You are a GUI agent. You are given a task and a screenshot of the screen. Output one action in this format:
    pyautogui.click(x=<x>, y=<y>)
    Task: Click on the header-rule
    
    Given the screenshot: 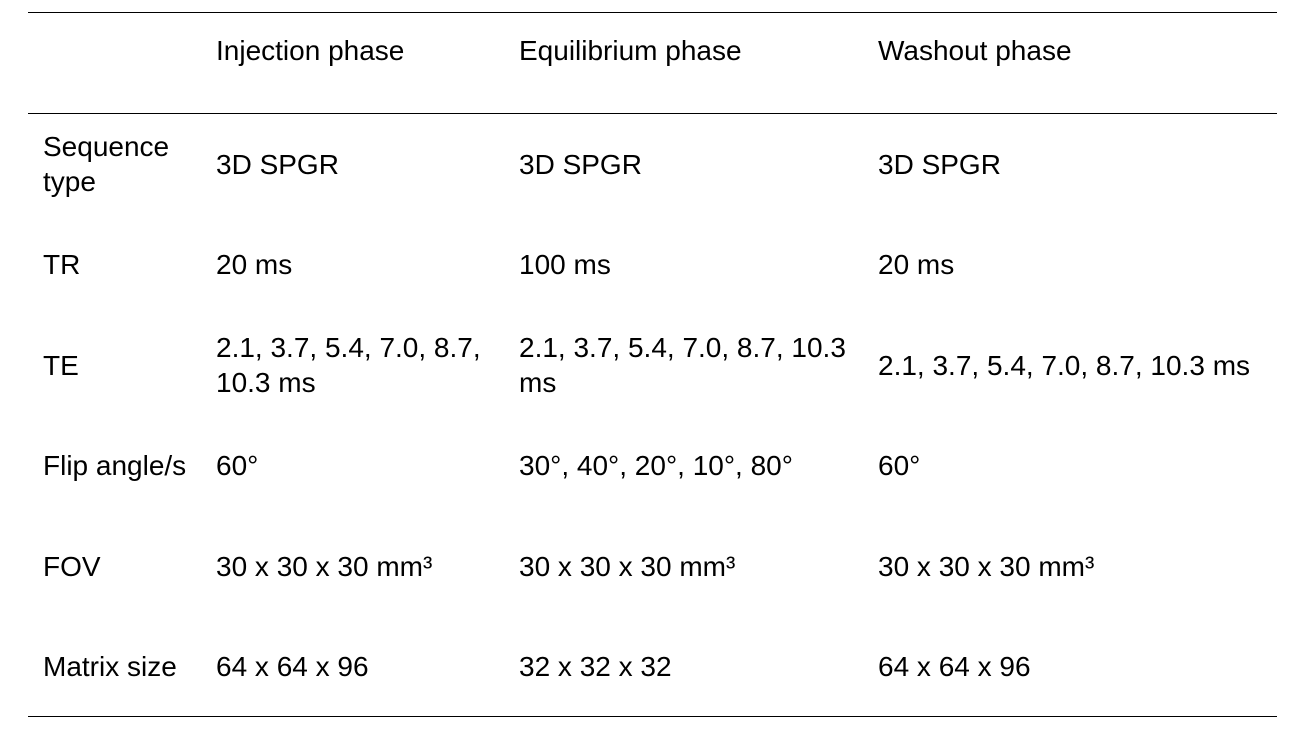 What is the action you would take?
    pyautogui.click(x=652, y=113)
    